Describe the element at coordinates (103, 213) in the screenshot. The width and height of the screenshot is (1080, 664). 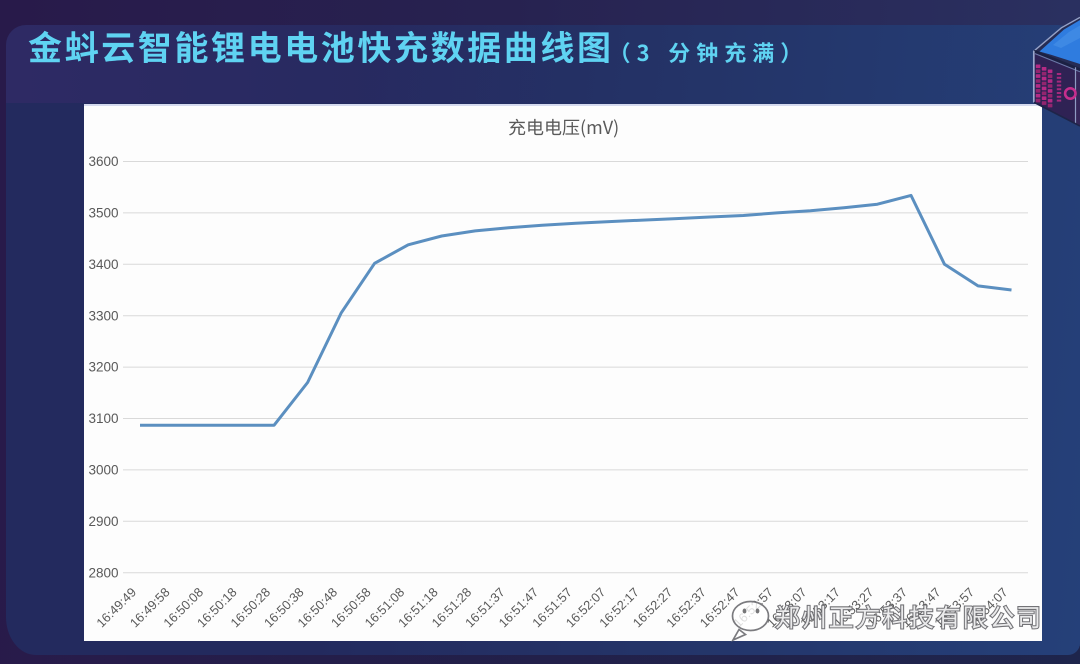
I see `svg-text: 3500` at that location.